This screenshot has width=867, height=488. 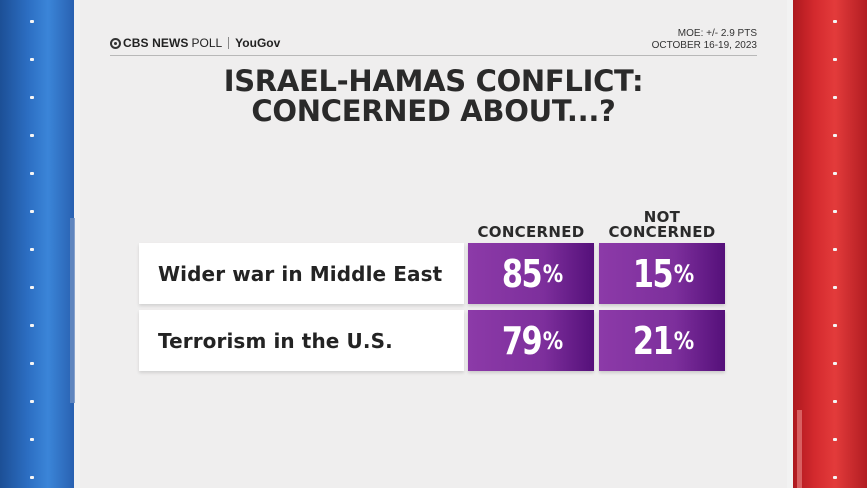 I want to click on cbs-eye-icon, so click(x=115, y=43).